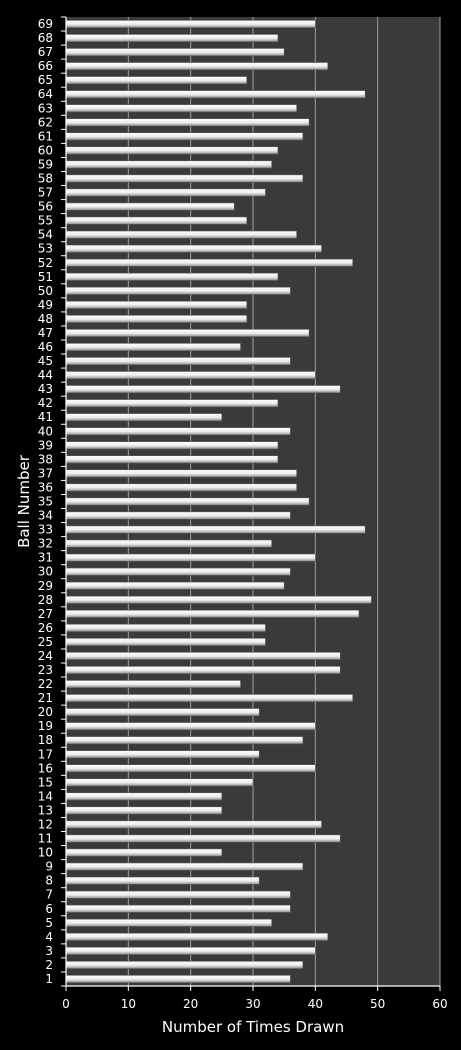  Describe the element at coordinates (45, 417) in the screenshot. I see `y-tick-label: 41` at that location.